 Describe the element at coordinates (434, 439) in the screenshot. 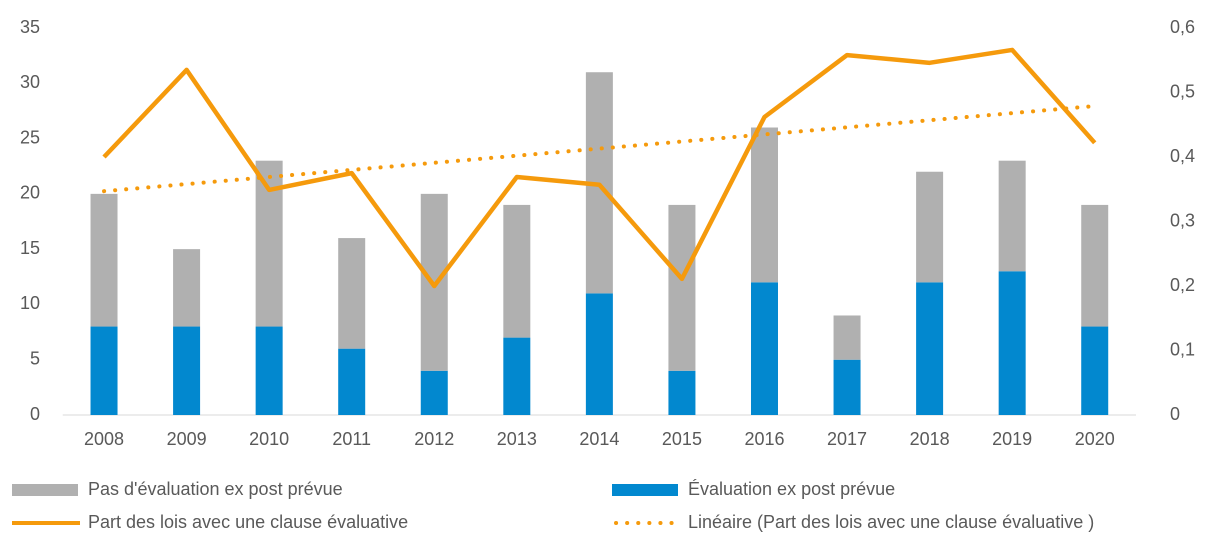

I see `x-tick-label: 2012` at that location.